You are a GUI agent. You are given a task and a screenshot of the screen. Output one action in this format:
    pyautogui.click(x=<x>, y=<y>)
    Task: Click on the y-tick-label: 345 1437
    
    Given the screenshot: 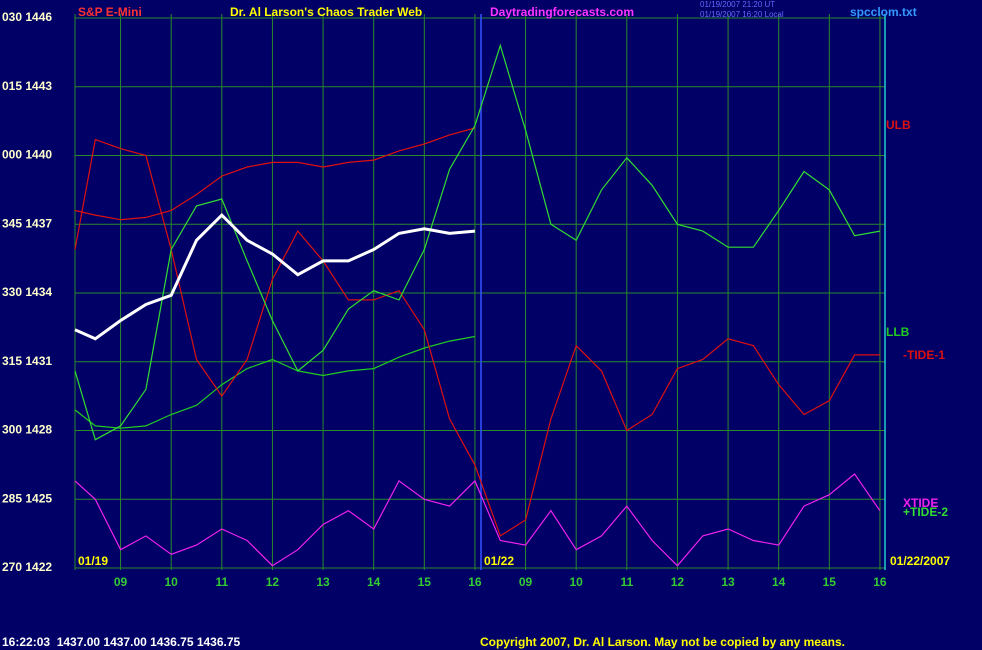 What is the action you would take?
    pyautogui.click(x=27, y=223)
    